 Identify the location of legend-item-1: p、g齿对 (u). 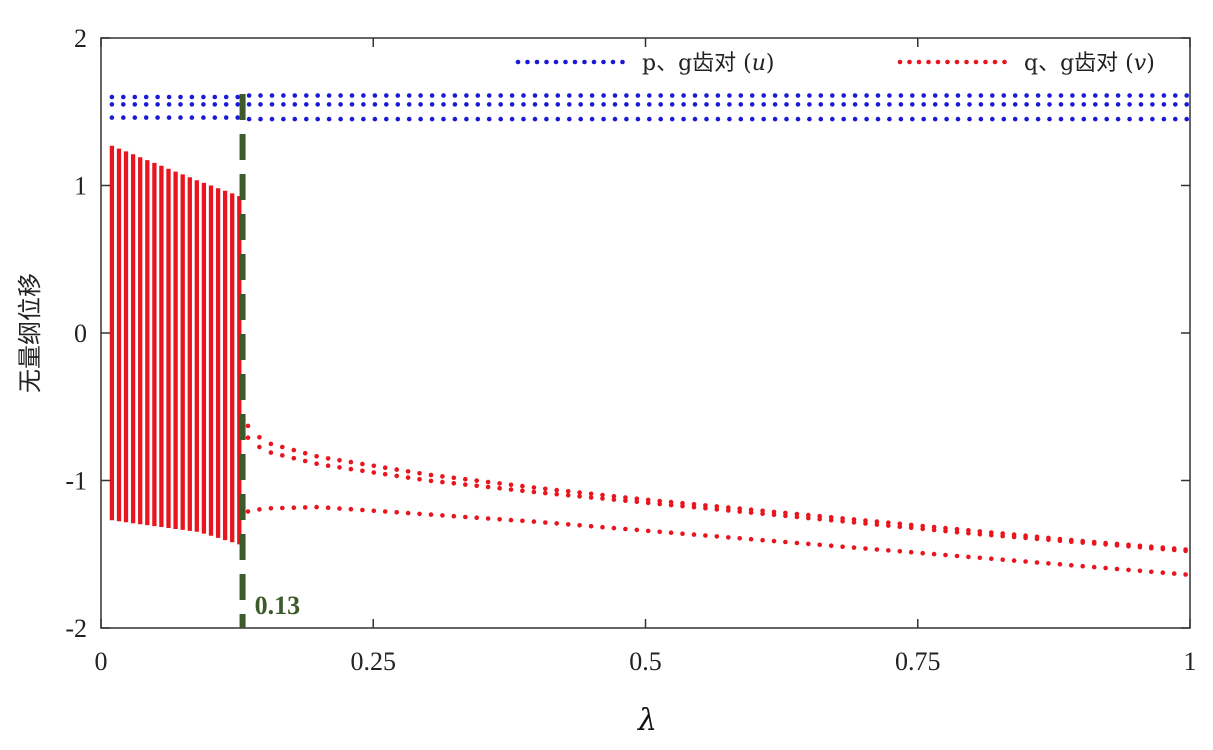
(645, 63).